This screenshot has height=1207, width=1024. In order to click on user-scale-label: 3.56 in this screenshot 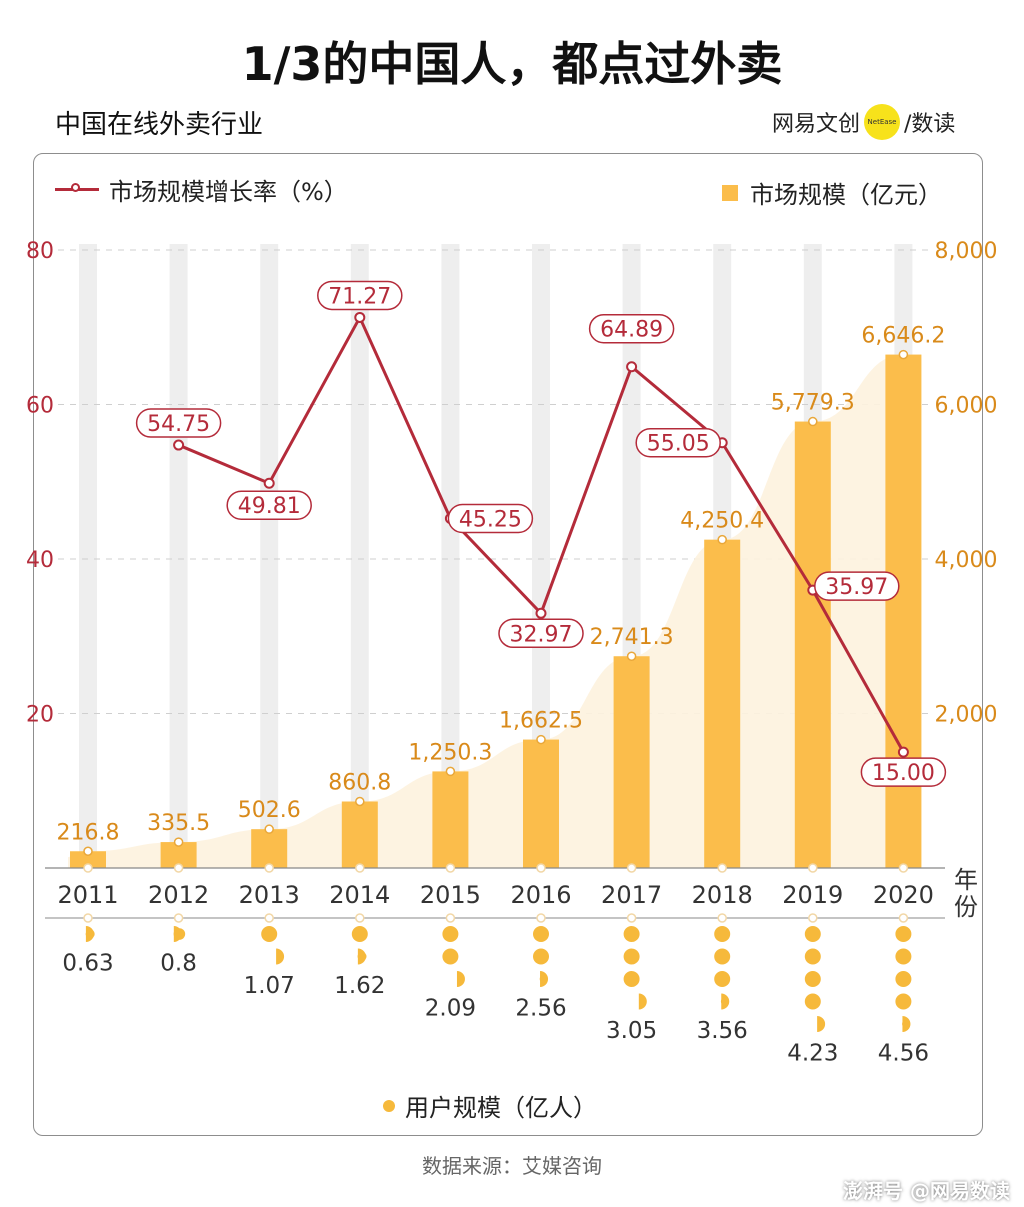, I will do `click(722, 1031)`.